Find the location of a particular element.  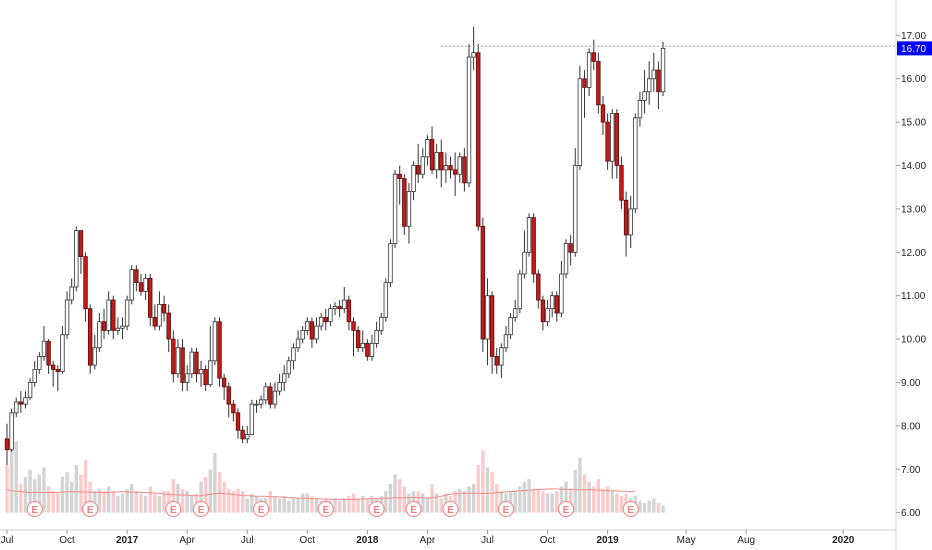

last-price-label: 16.70 is located at coordinates (913, 49).